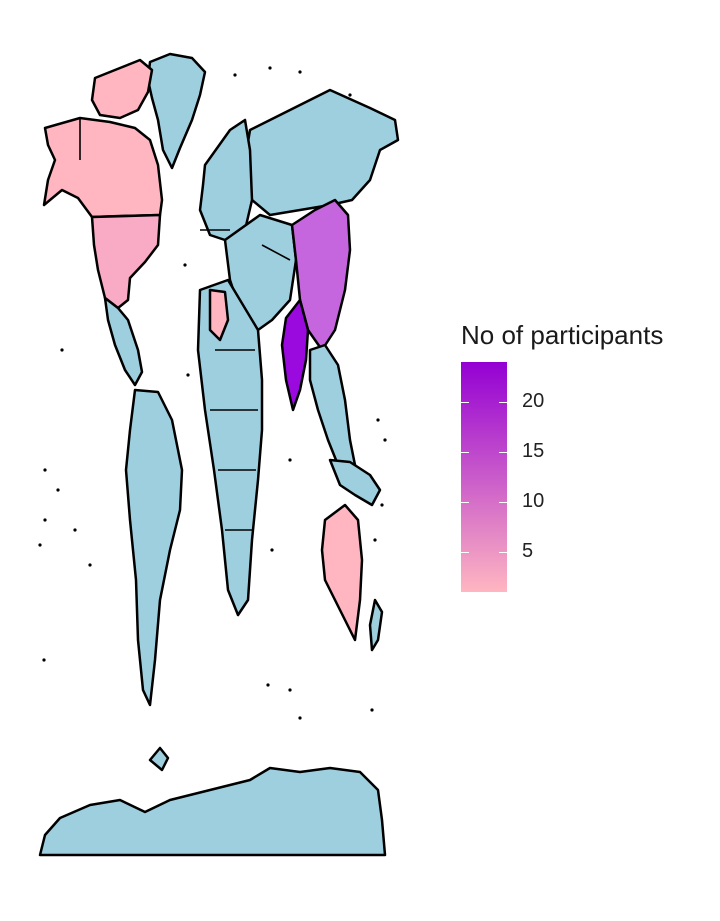  I want to click on region-usa, so click(126, 261).